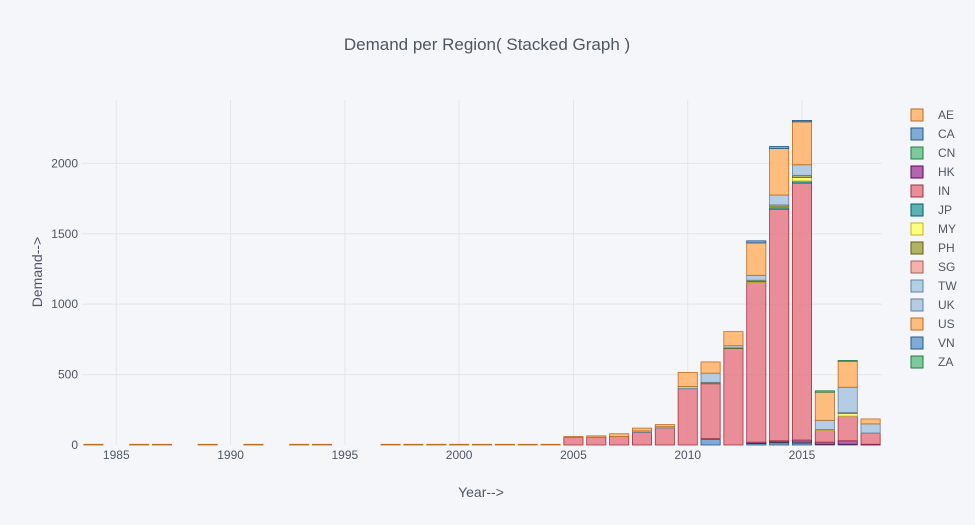 This screenshot has height=525, width=975. Describe the element at coordinates (642, 438) in the screenshot. I see `bar-segment-in-2008` at that location.